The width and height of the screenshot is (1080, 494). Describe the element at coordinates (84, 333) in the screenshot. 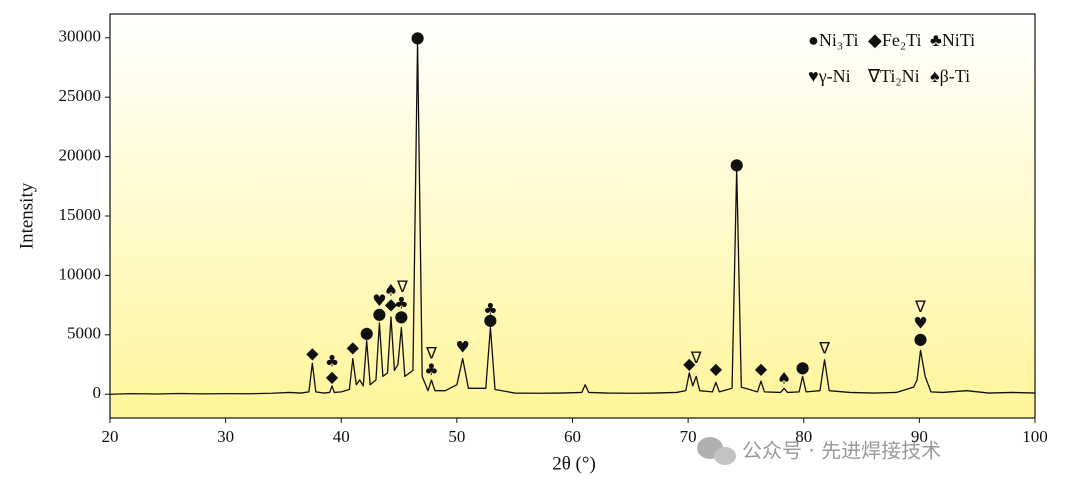

I see `y-tick-label: 5000` at that location.